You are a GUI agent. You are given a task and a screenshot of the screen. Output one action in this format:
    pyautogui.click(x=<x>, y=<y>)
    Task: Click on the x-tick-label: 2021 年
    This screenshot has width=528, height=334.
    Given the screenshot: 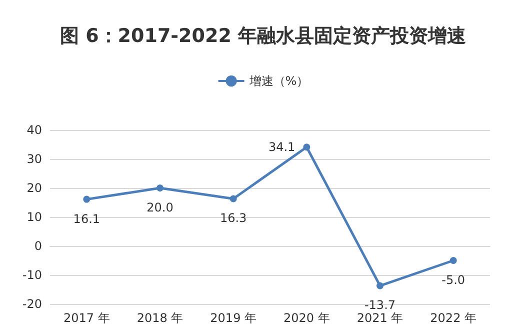 What is the action you would take?
    pyautogui.click(x=380, y=318)
    